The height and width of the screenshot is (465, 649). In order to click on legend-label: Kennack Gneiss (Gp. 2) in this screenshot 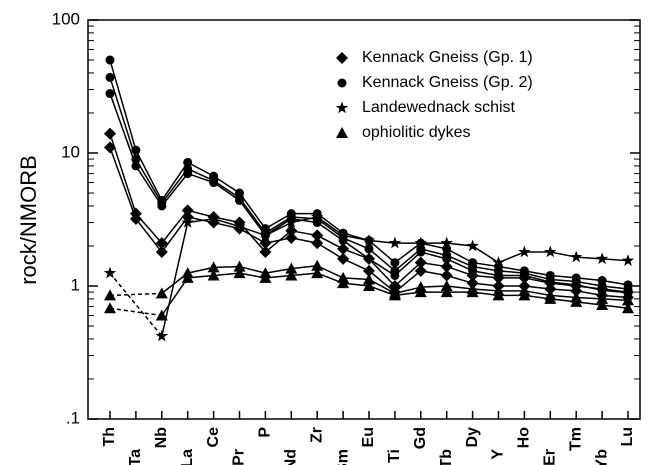, I will do `click(447, 82)`.